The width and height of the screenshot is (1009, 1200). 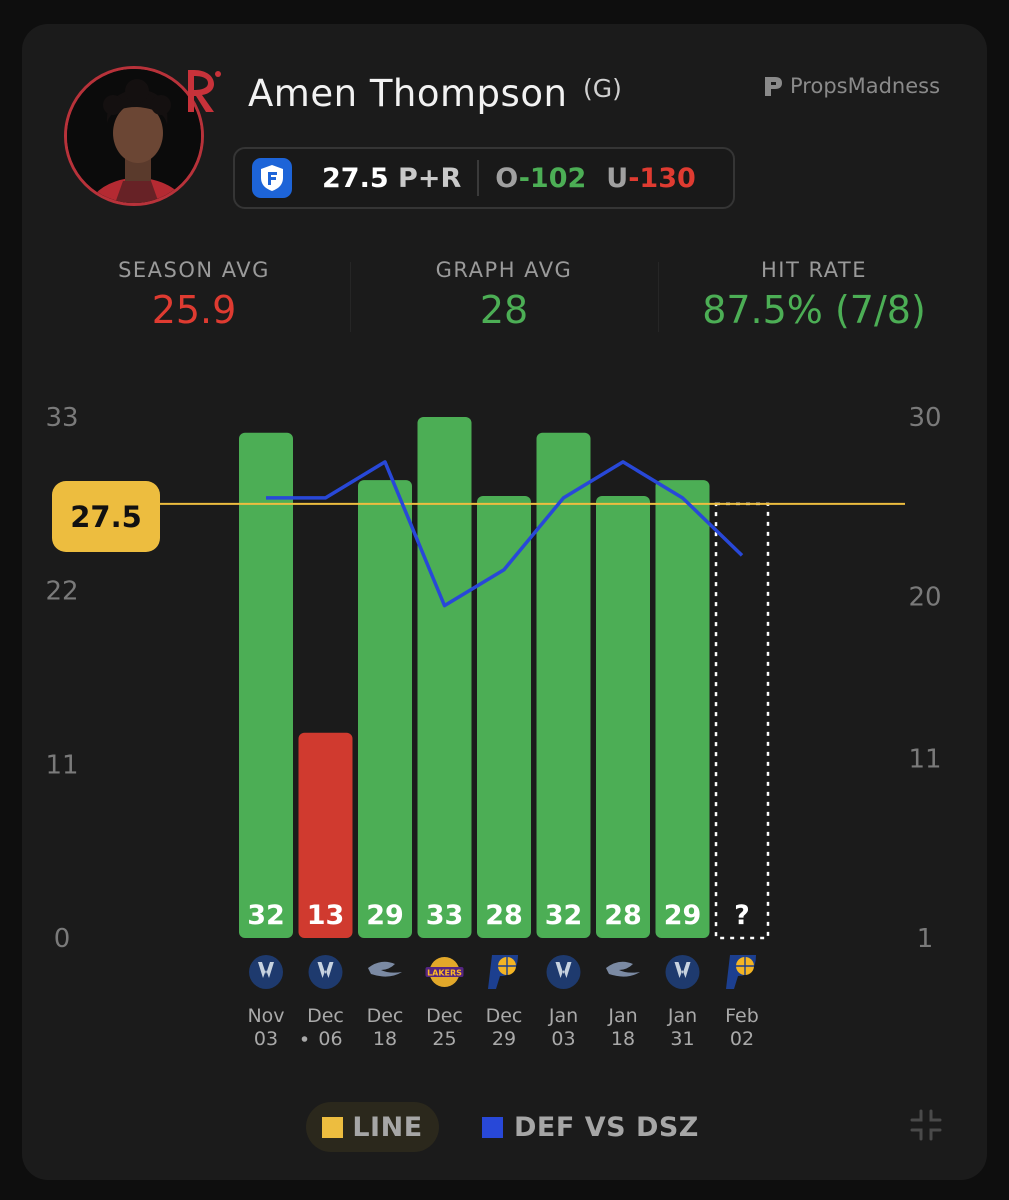 I want to click on collapse-icon, so click(x=926, y=1125).